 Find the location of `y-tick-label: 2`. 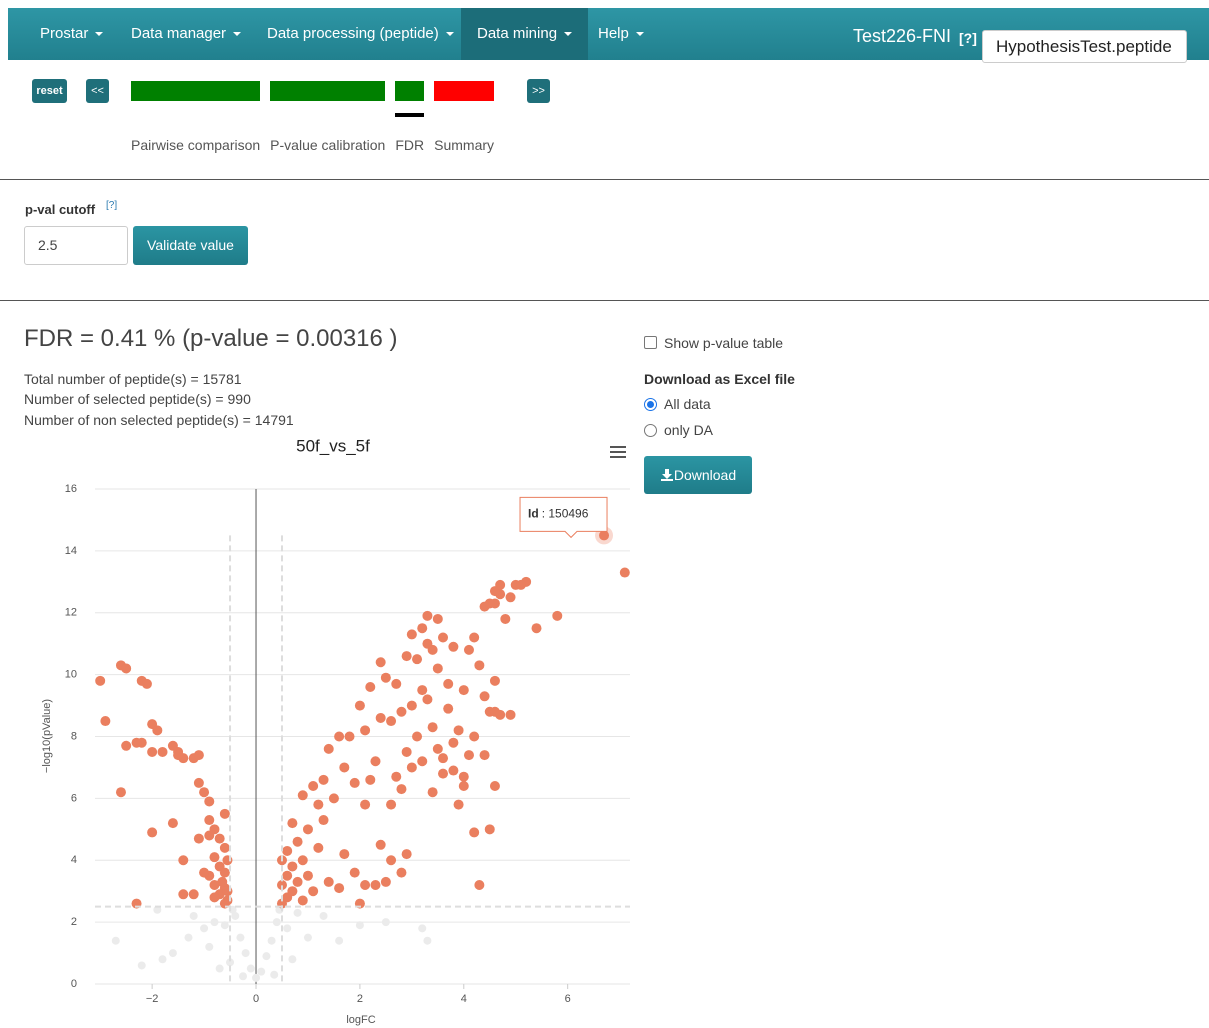

y-tick-label: 2 is located at coordinates (74, 922).